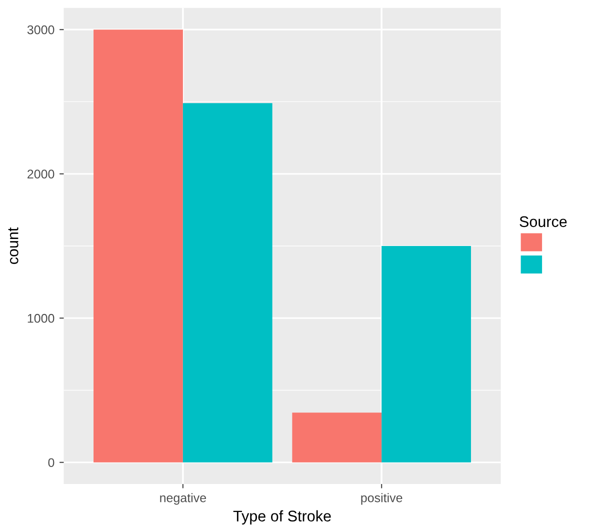  What do you see at coordinates (41, 318) in the screenshot?
I see `y-tick-label: 1000` at bounding box center [41, 318].